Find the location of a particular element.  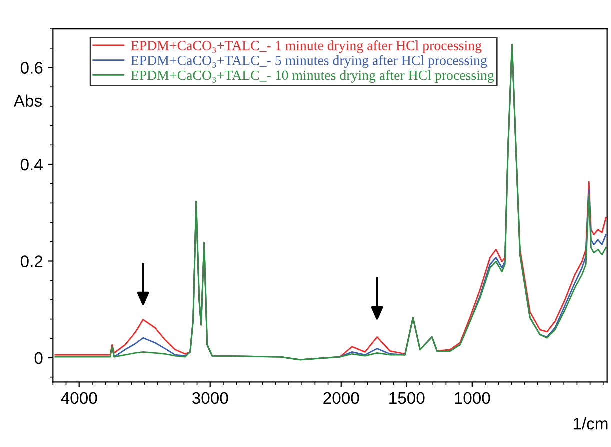

y-tick-label: 0.6 is located at coordinates (31, 68).